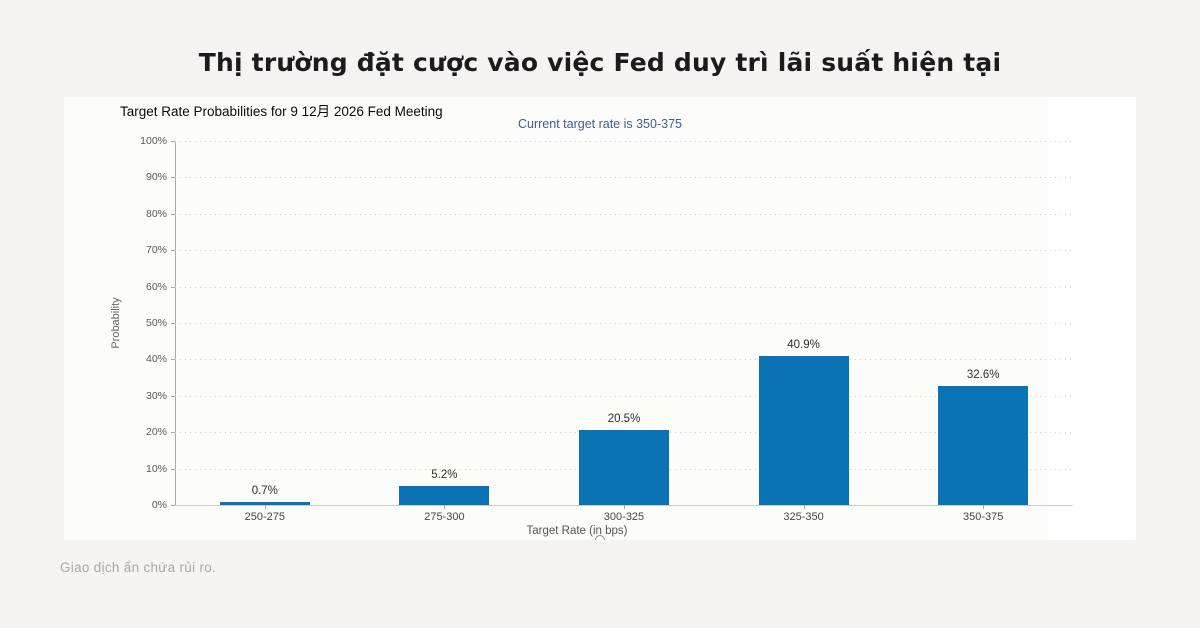 This screenshot has height=628, width=1200. I want to click on x-tick-label: 250-275, so click(264, 517).